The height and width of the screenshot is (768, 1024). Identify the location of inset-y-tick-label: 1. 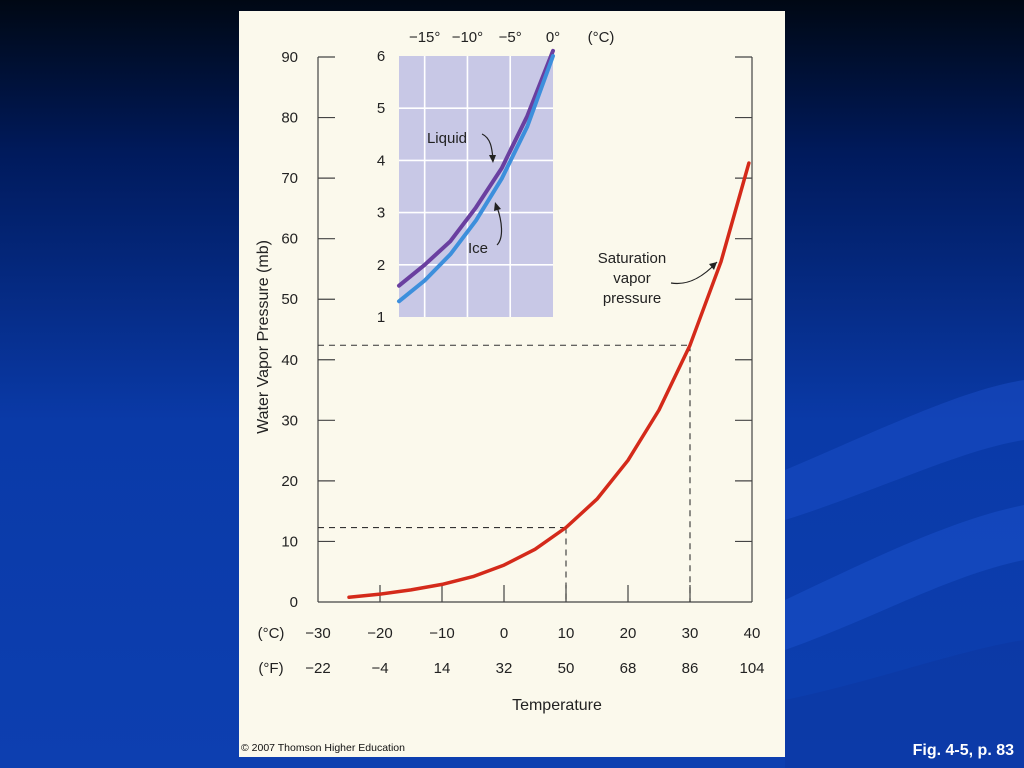
(381, 317).